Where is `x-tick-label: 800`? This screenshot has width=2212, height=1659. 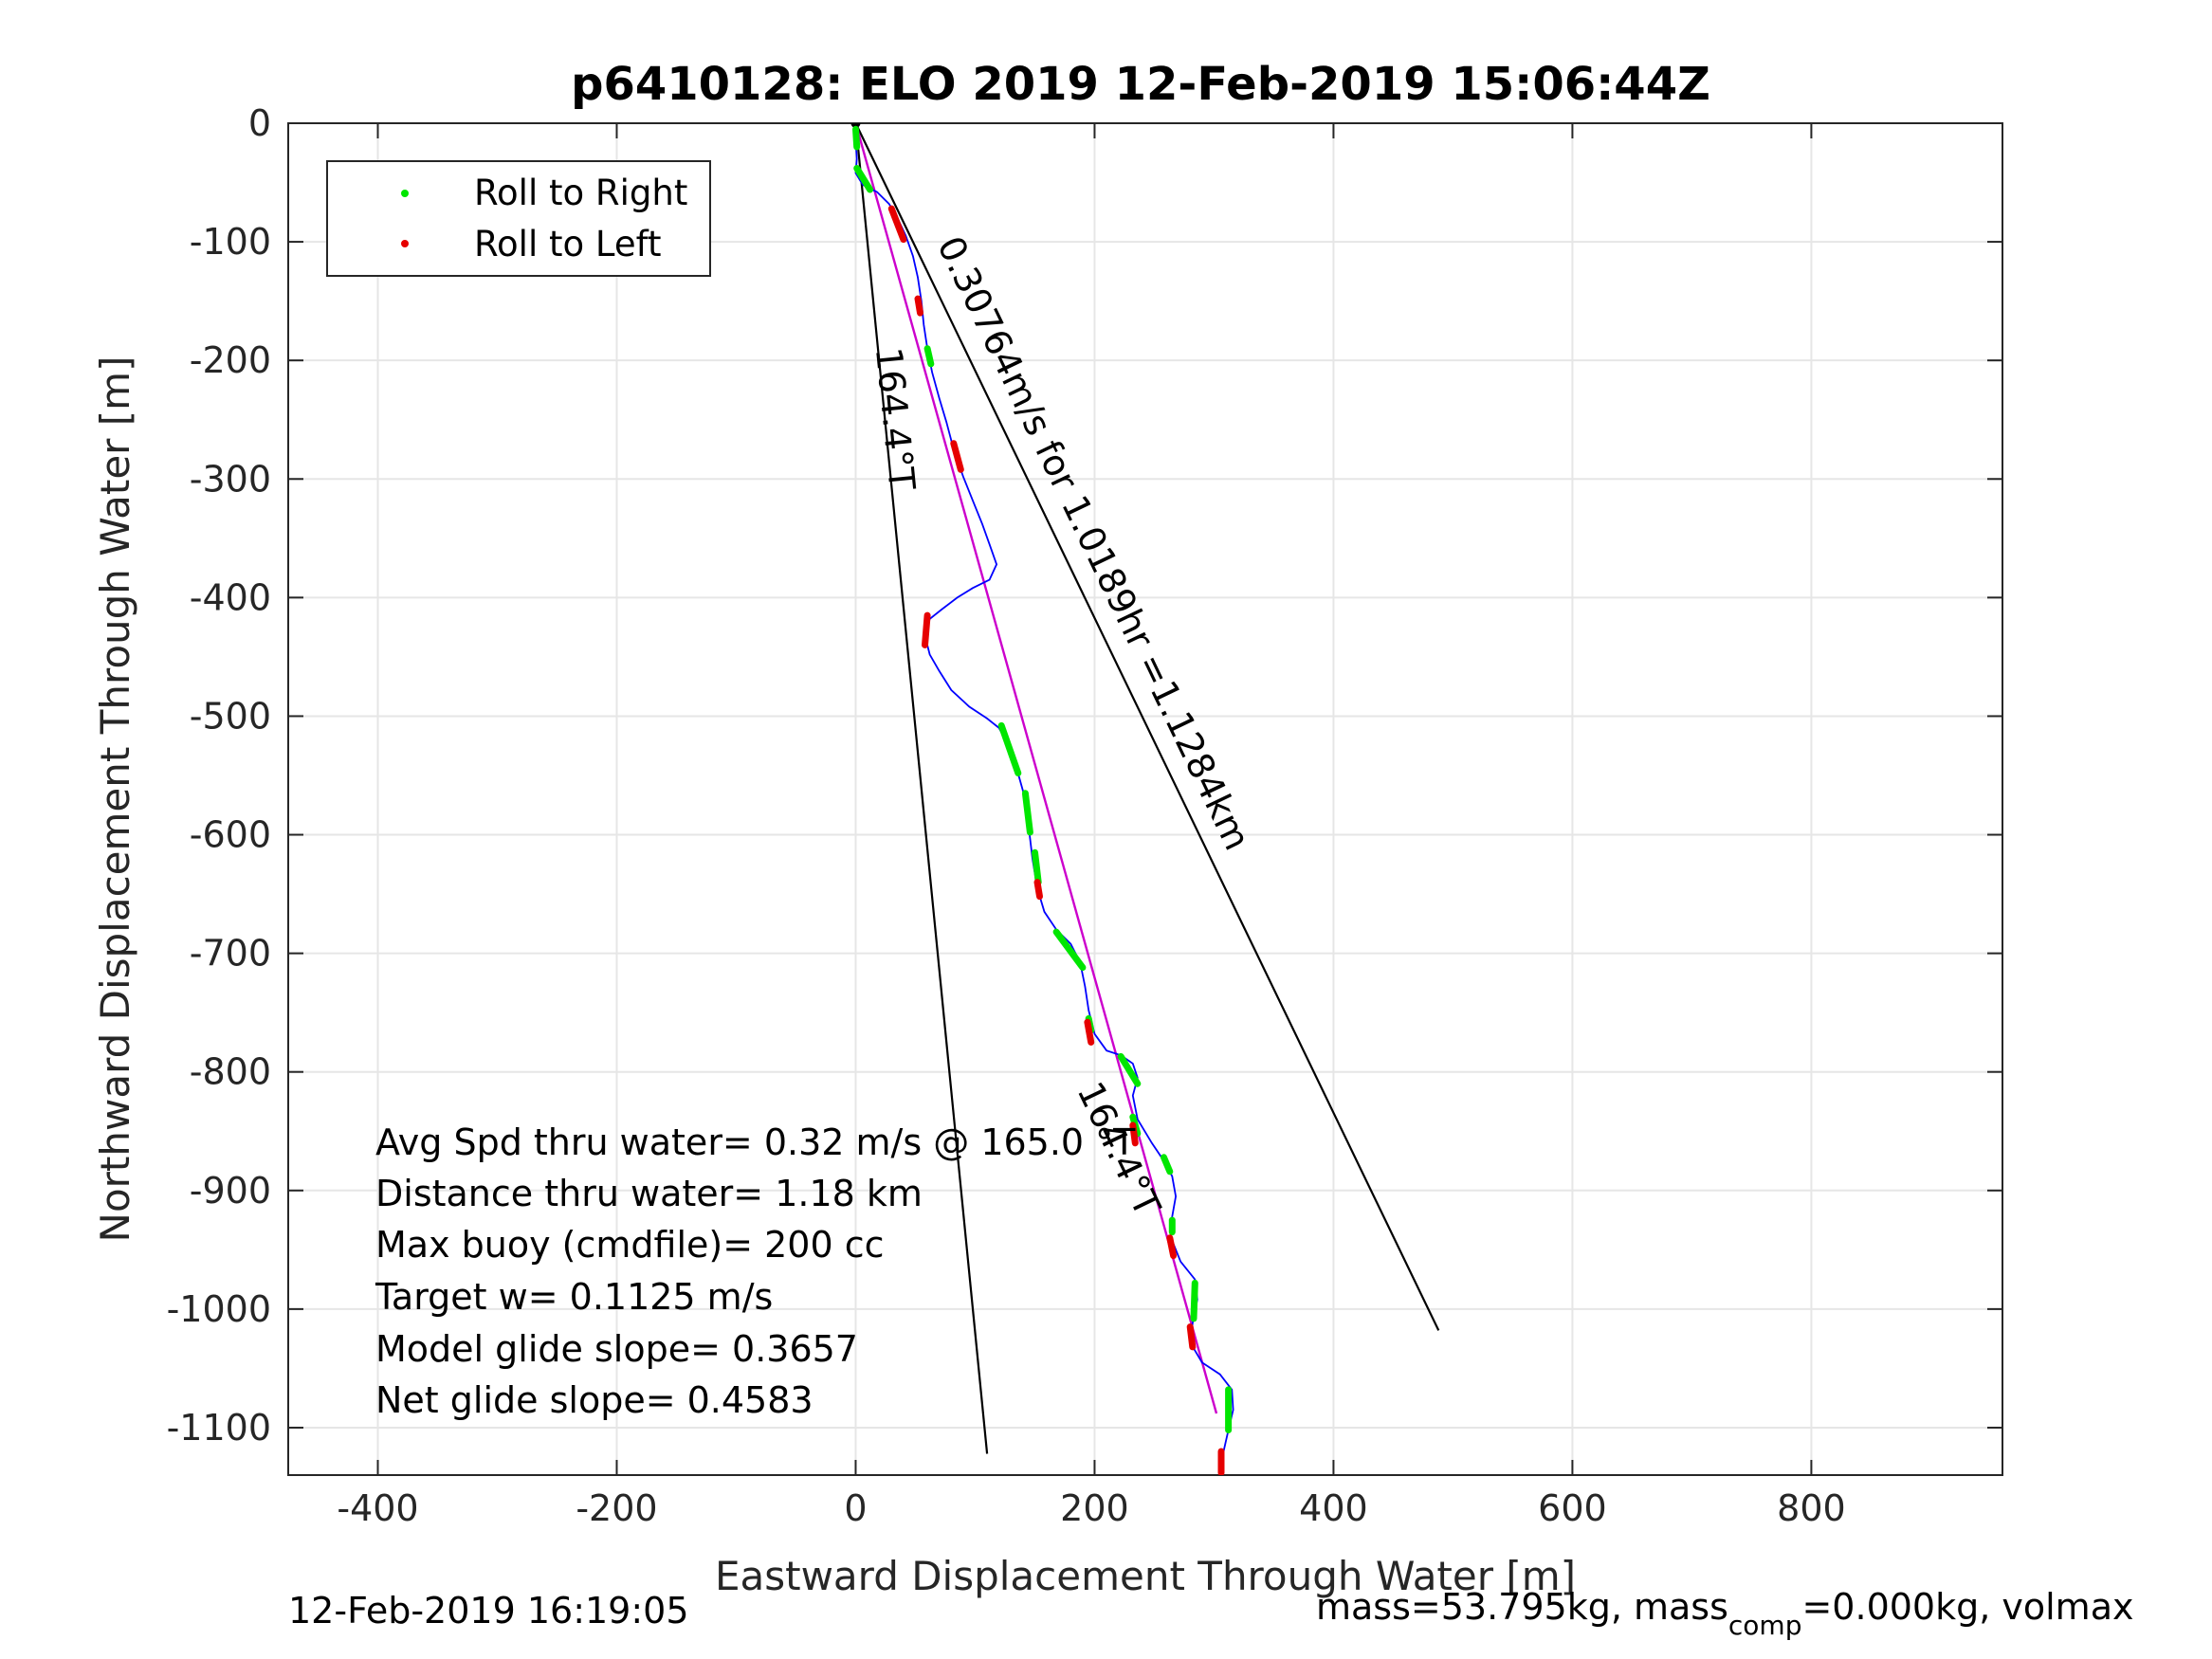 x-tick-label: 800 is located at coordinates (1811, 1508).